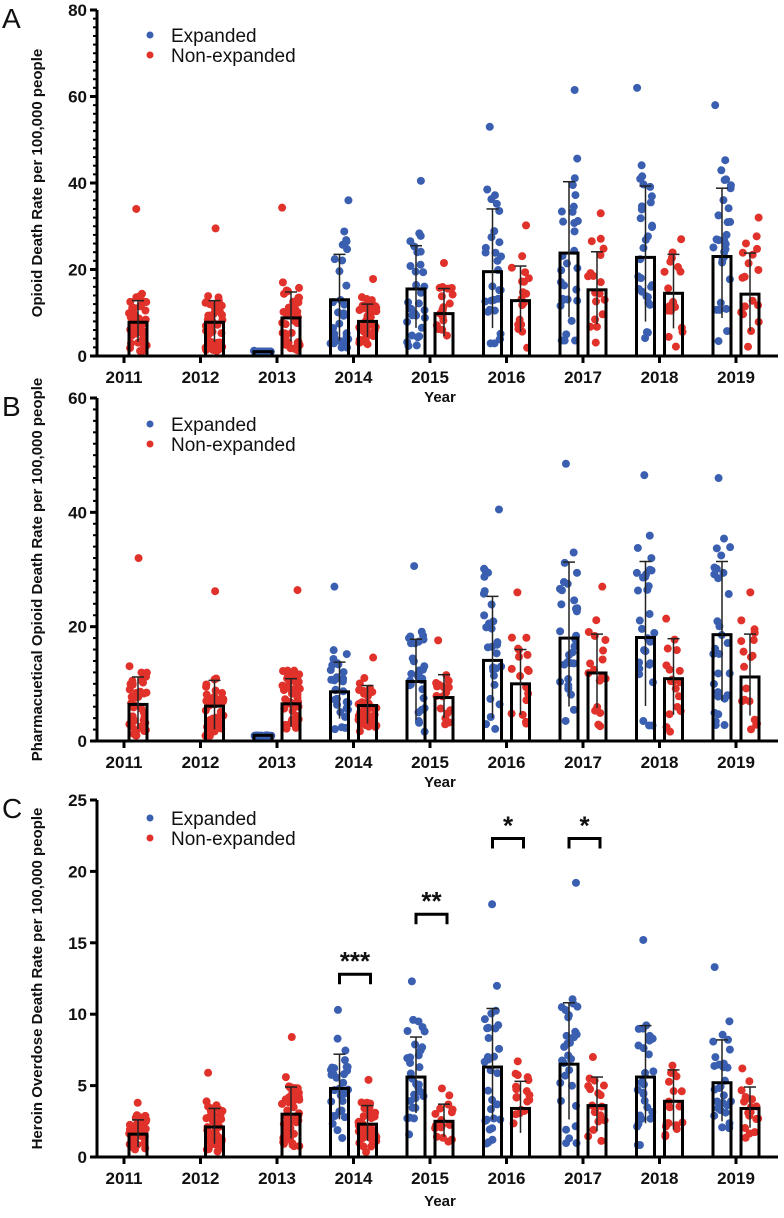 The width and height of the screenshot is (784, 1218). Describe the element at coordinates (82, 1157) in the screenshot. I see `y-tick-label: 0` at that location.